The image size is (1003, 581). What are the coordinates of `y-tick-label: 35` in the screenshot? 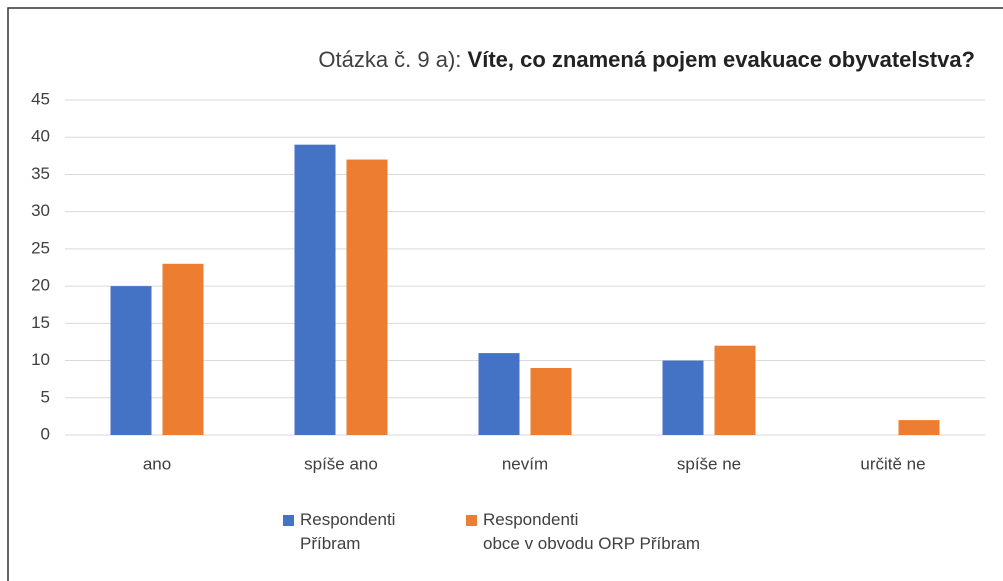 It's located at (40, 173).